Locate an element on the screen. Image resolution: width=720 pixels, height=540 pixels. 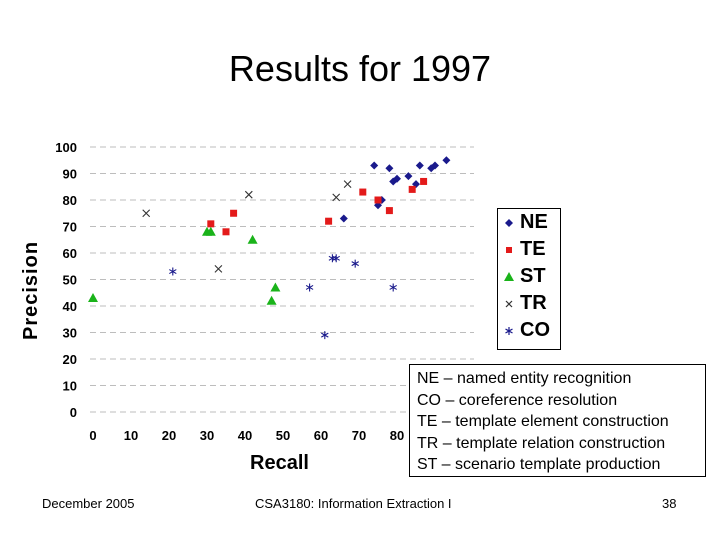
triangle-icon is located at coordinates (509, 276).